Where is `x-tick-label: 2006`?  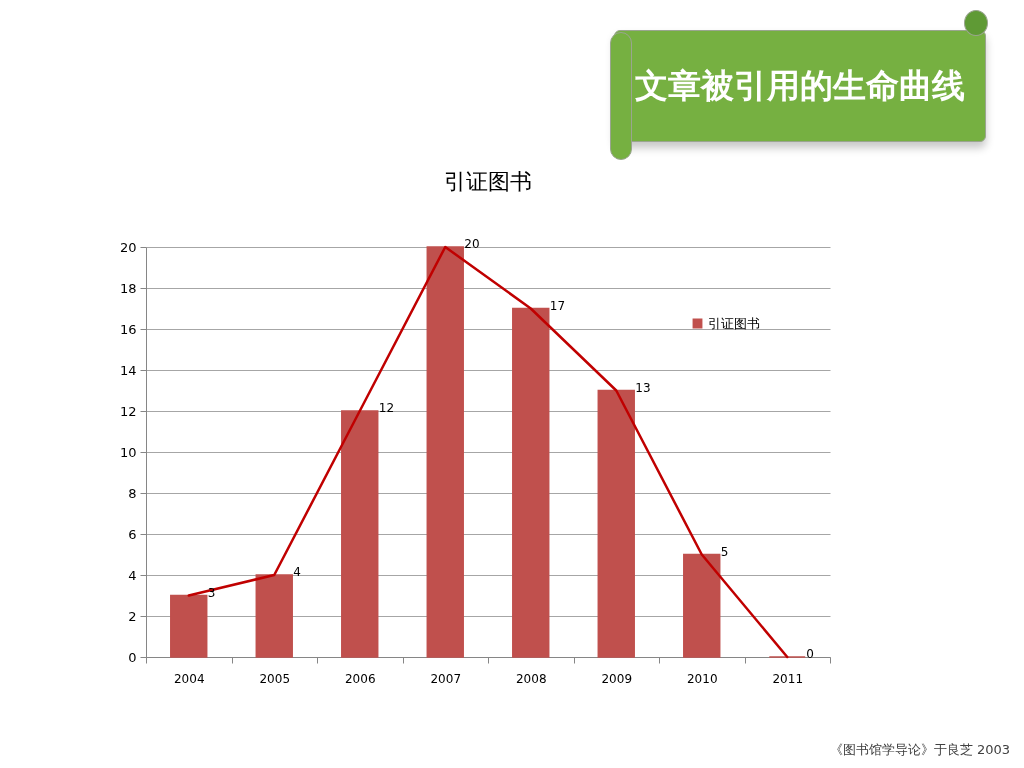 x-tick-label: 2006 is located at coordinates (360, 678).